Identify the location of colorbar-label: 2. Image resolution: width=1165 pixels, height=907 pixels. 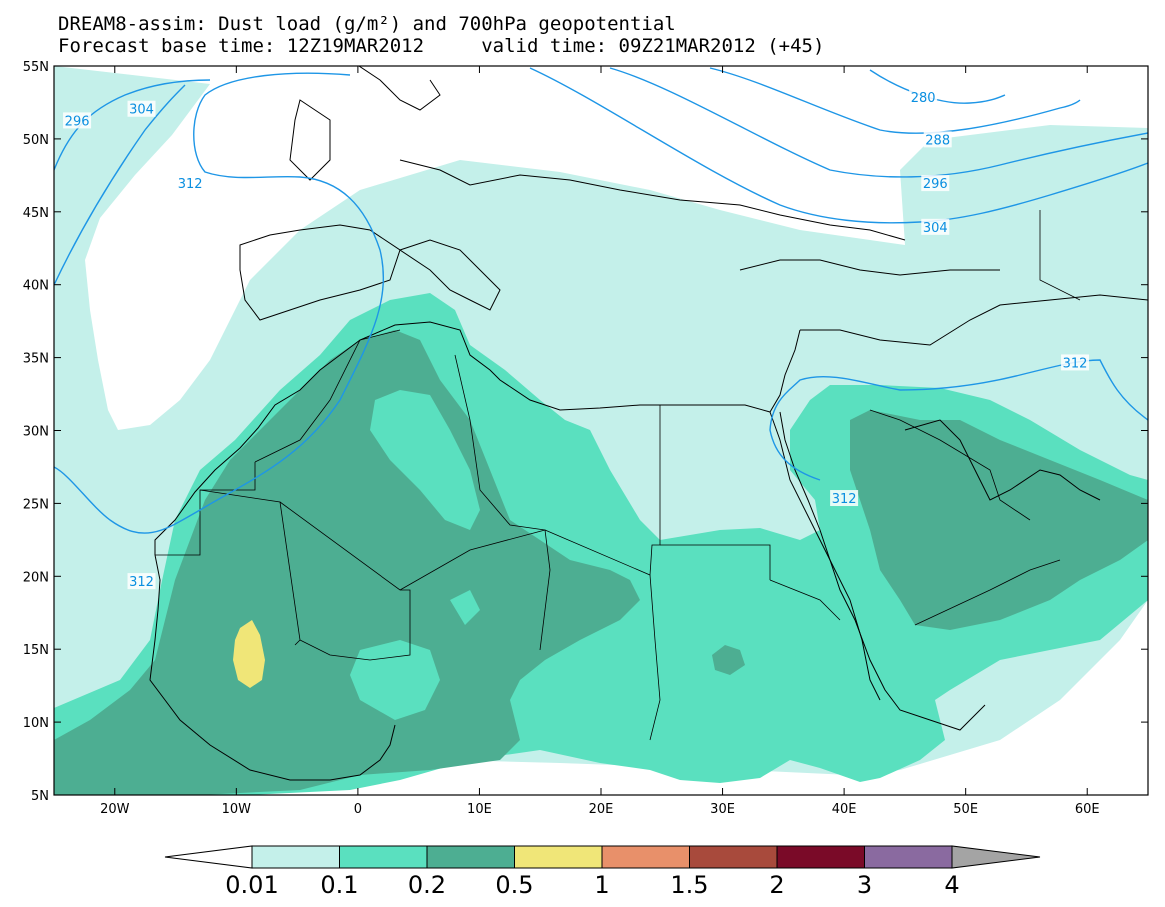
(776, 885).